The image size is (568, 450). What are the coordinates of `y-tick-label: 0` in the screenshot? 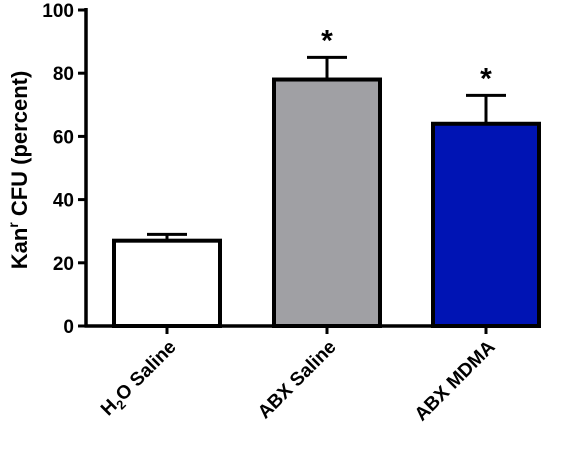 It's located at (68, 327).